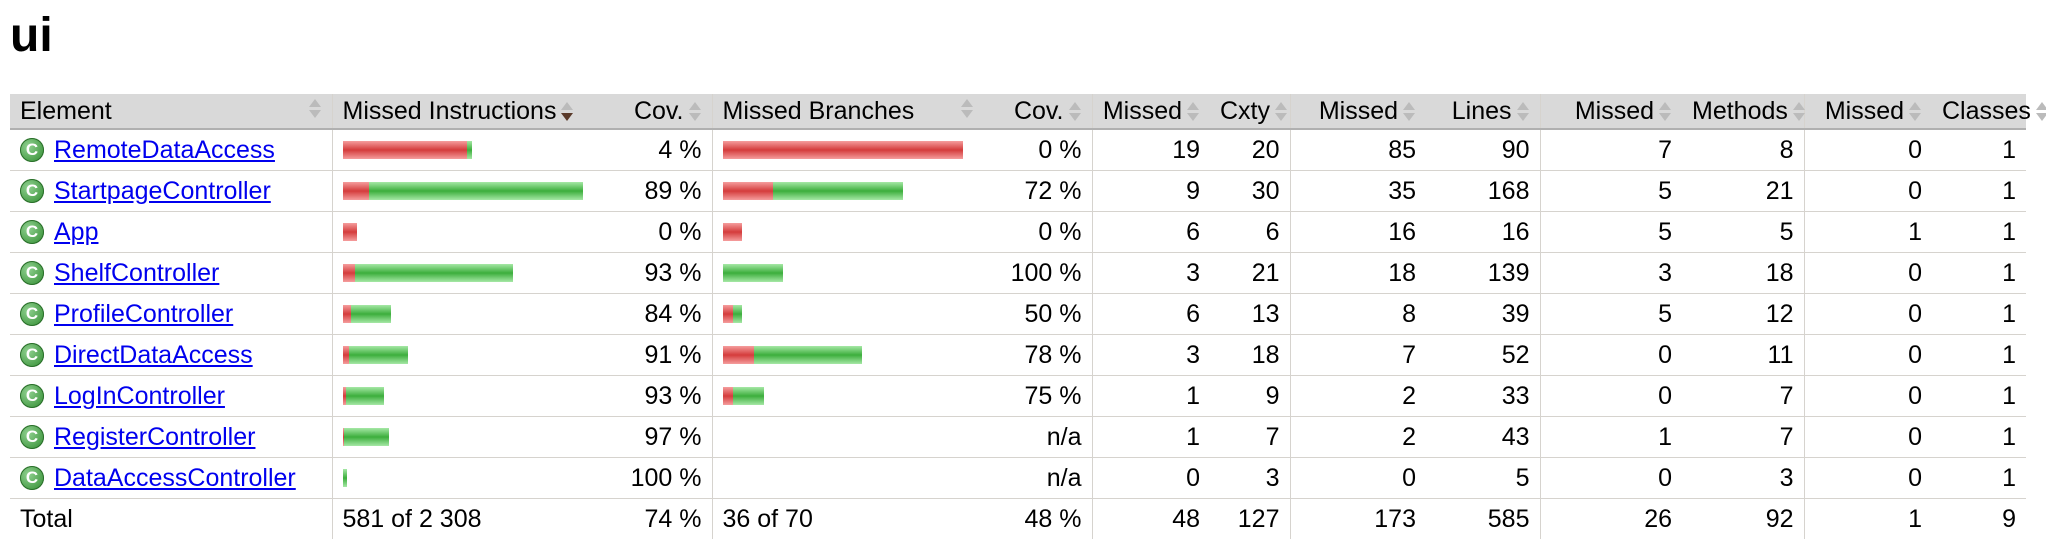 The image size is (2046, 560). Describe the element at coordinates (171, 112) in the screenshot. I see `header-element: Element` at that location.